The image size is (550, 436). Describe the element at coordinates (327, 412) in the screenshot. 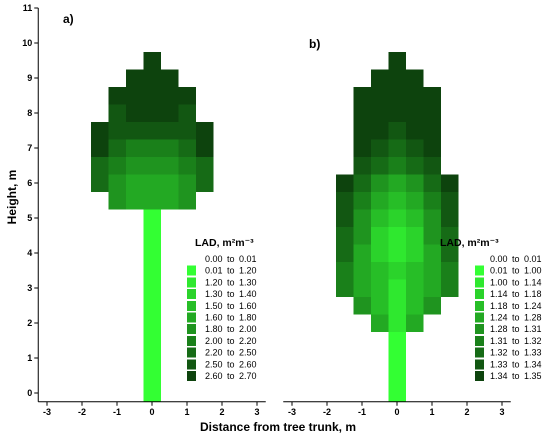

I see `x-tick-label: -2` at that location.